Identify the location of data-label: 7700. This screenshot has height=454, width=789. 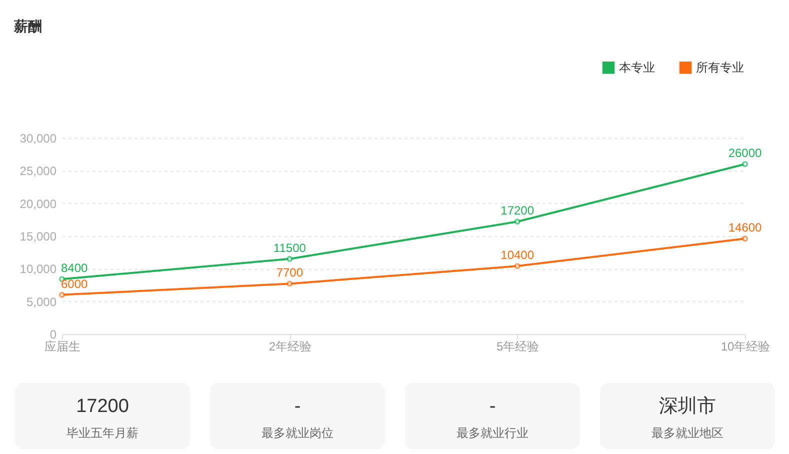
(290, 273).